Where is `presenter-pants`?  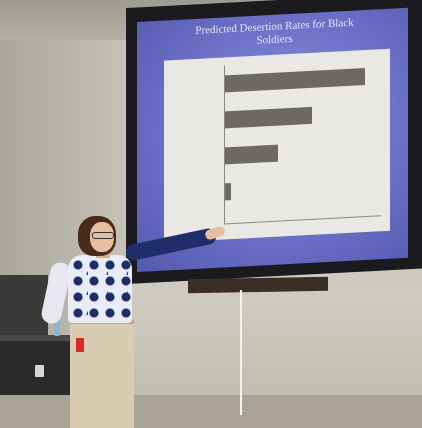
presenter-pants is located at coordinates (102, 374).